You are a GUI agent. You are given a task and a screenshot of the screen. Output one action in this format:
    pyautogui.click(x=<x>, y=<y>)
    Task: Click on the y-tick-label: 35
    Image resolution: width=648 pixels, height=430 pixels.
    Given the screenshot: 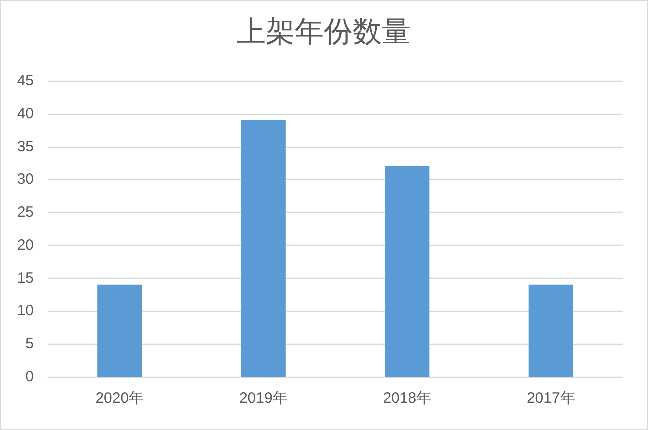 What is the action you would take?
    pyautogui.click(x=25, y=147)
    